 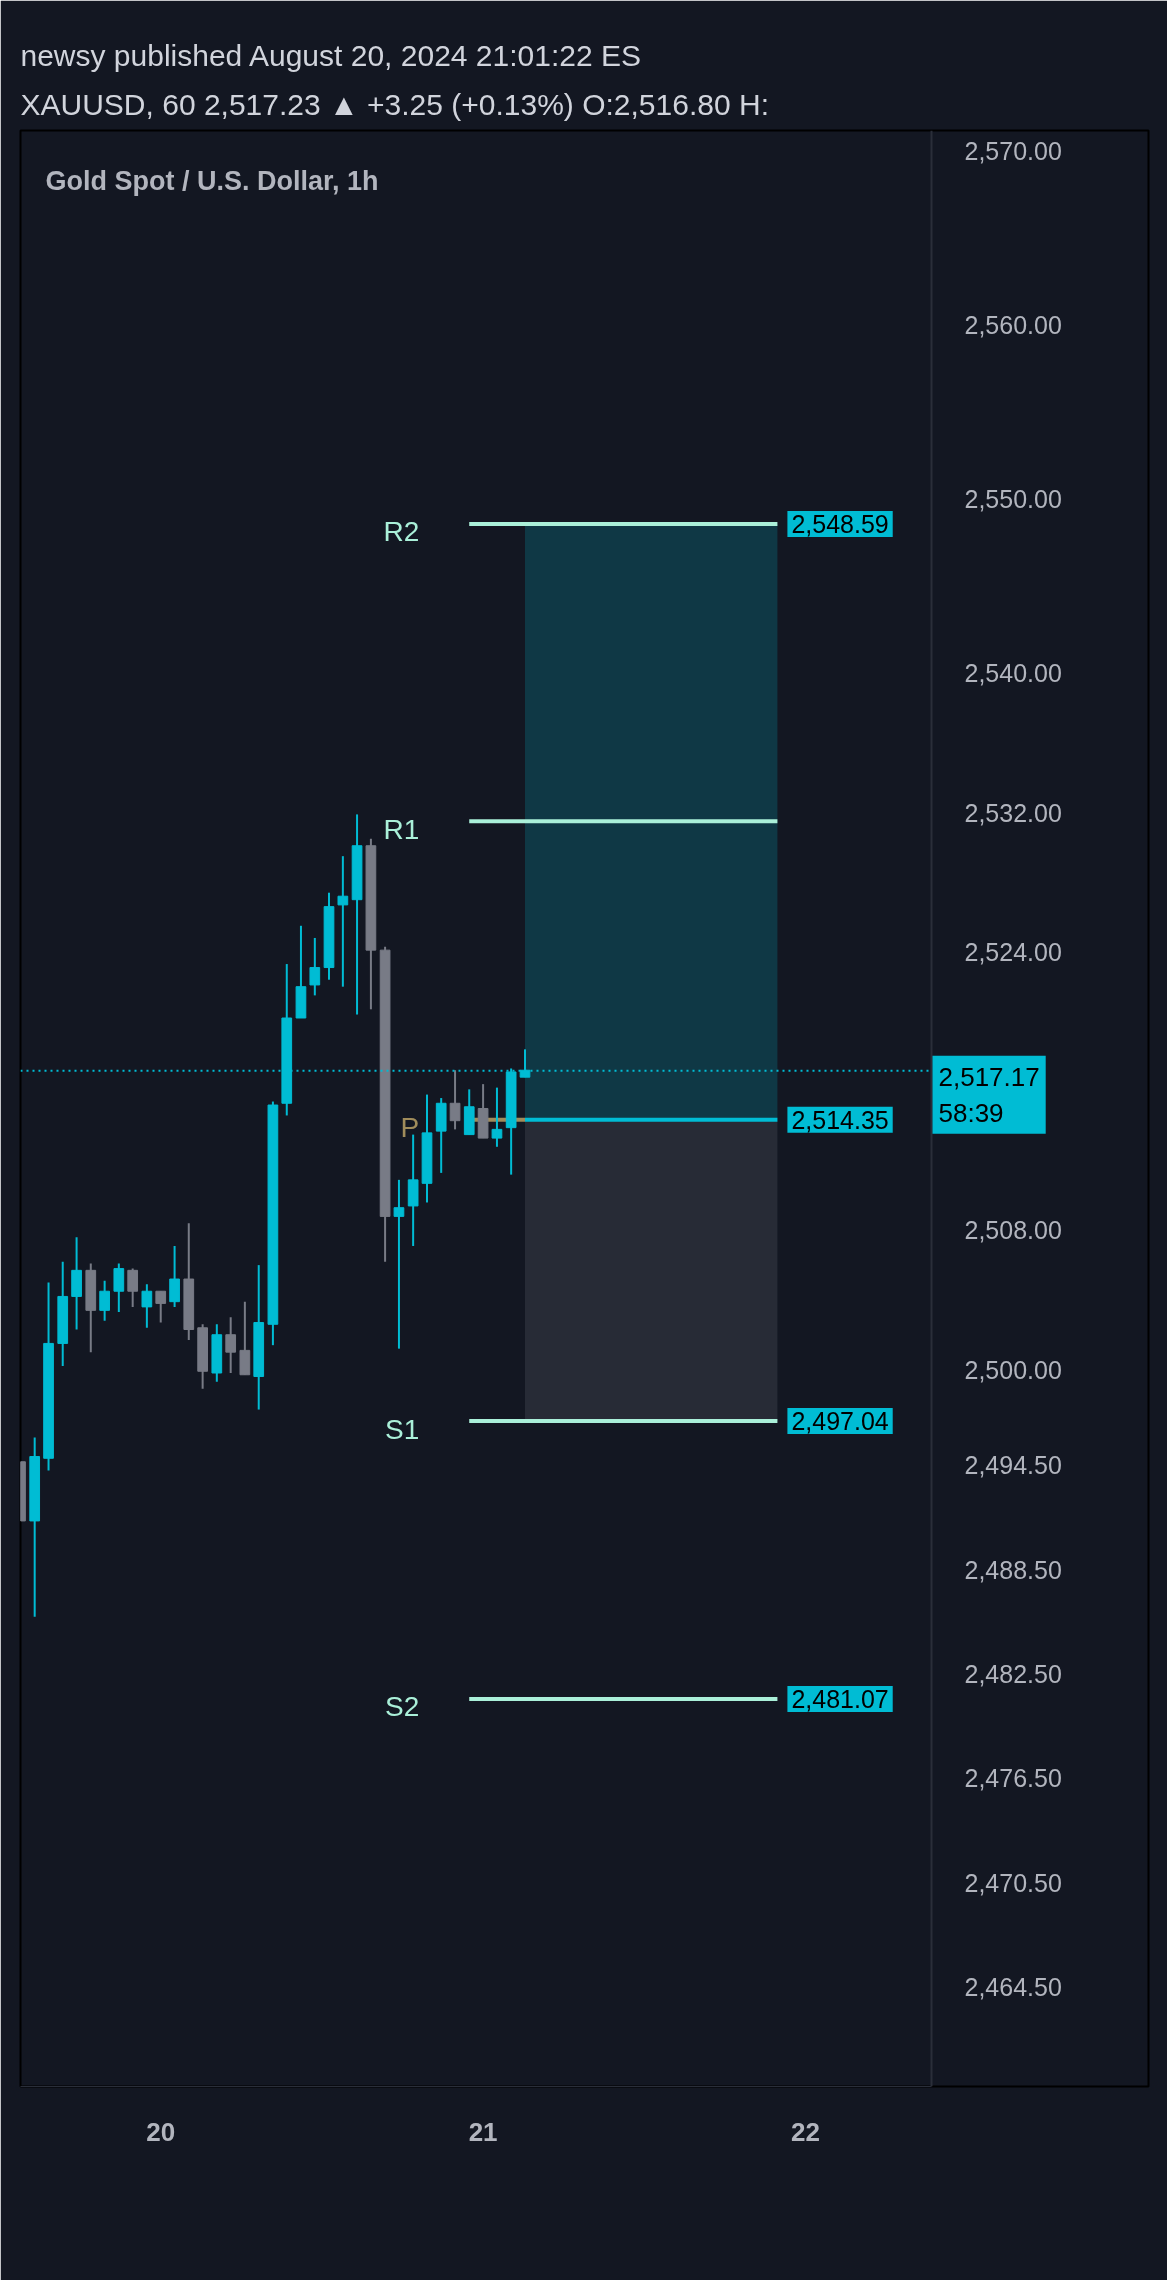 What do you see at coordinates (1013, 1569) in the screenshot?
I see `y-tick-label: 2,488.50` at bounding box center [1013, 1569].